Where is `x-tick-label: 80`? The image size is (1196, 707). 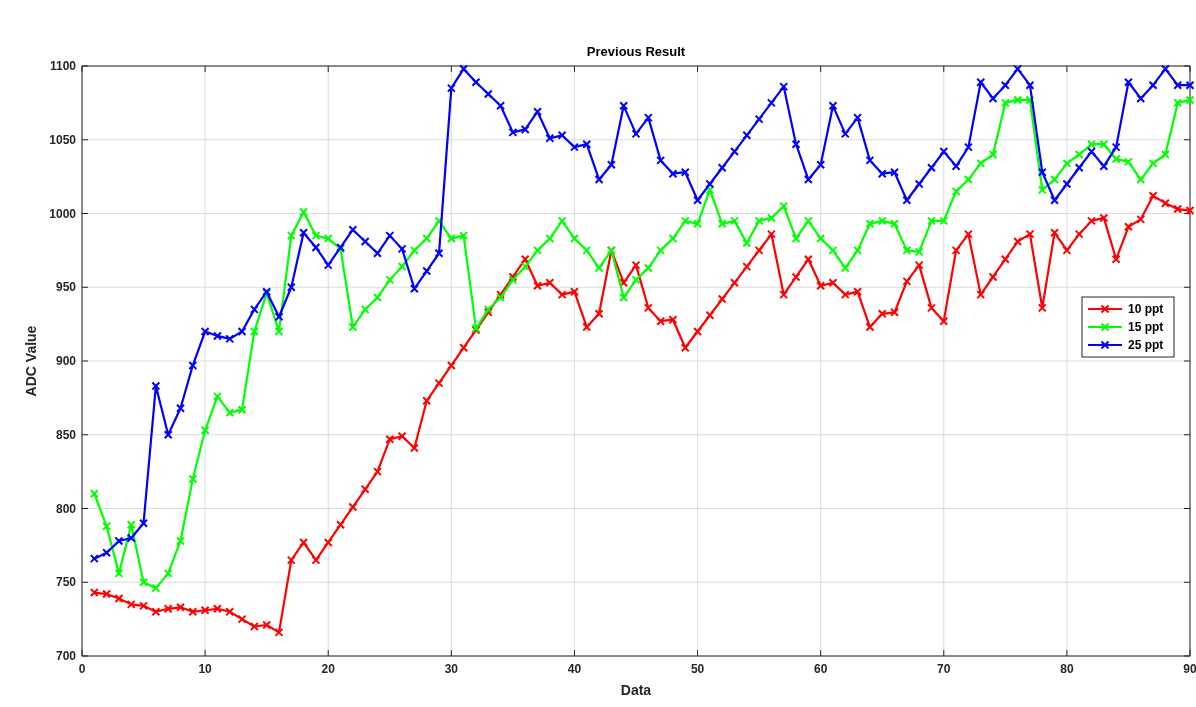 x-tick-label: 80 is located at coordinates (1067, 669).